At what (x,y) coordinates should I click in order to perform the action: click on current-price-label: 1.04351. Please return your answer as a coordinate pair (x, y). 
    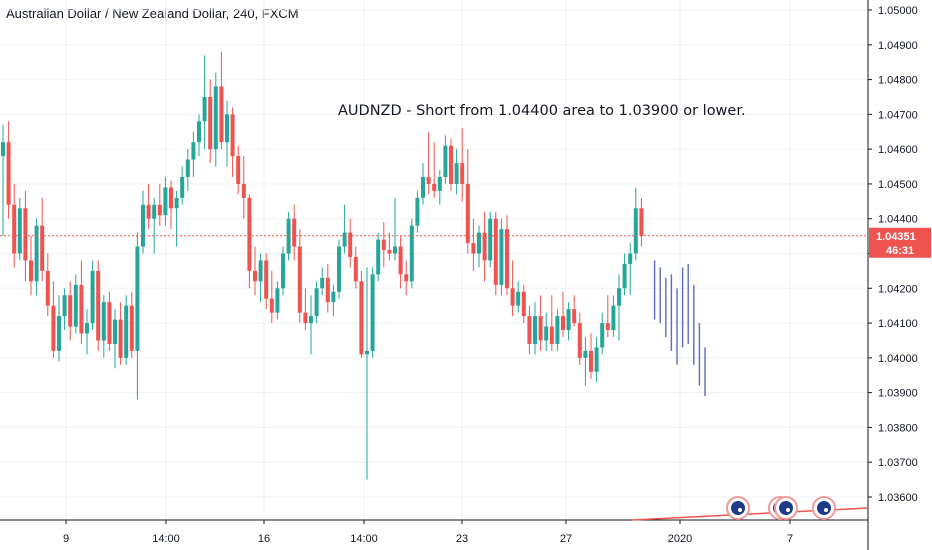
    Looking at the image, I should click on (896, 237).